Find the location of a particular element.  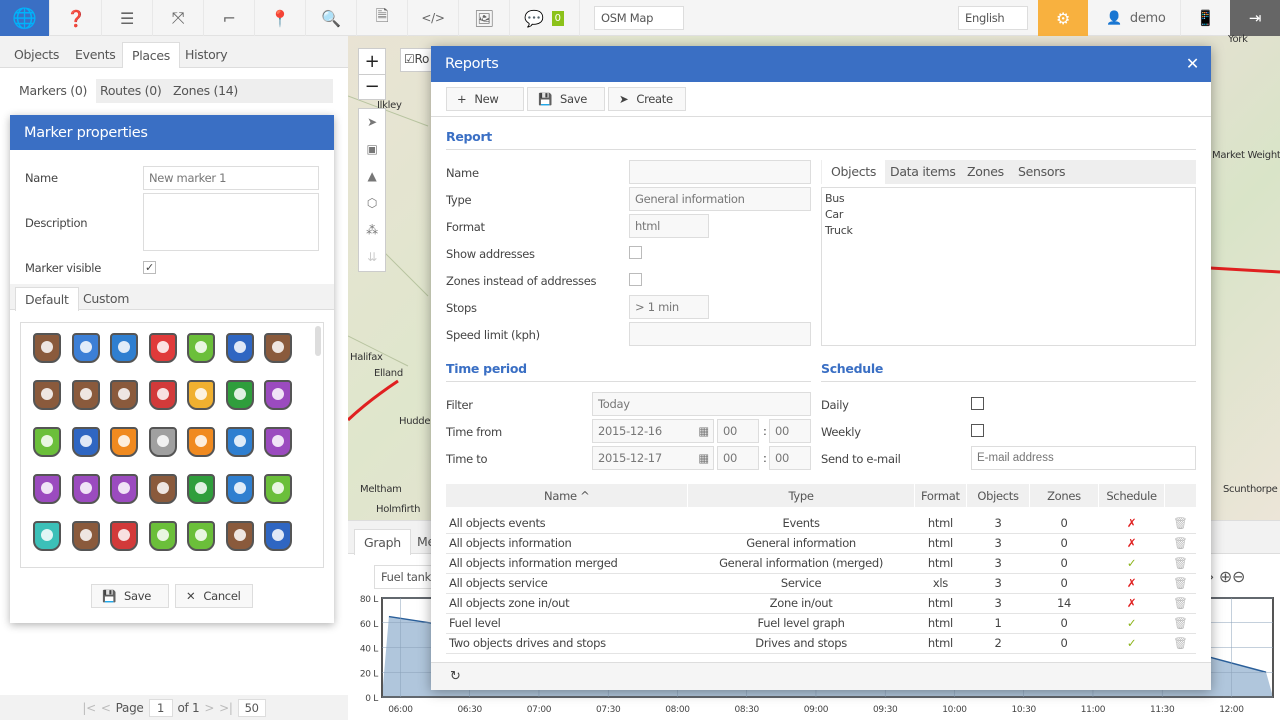

tab-history: History is located at coordinates (206, 54).